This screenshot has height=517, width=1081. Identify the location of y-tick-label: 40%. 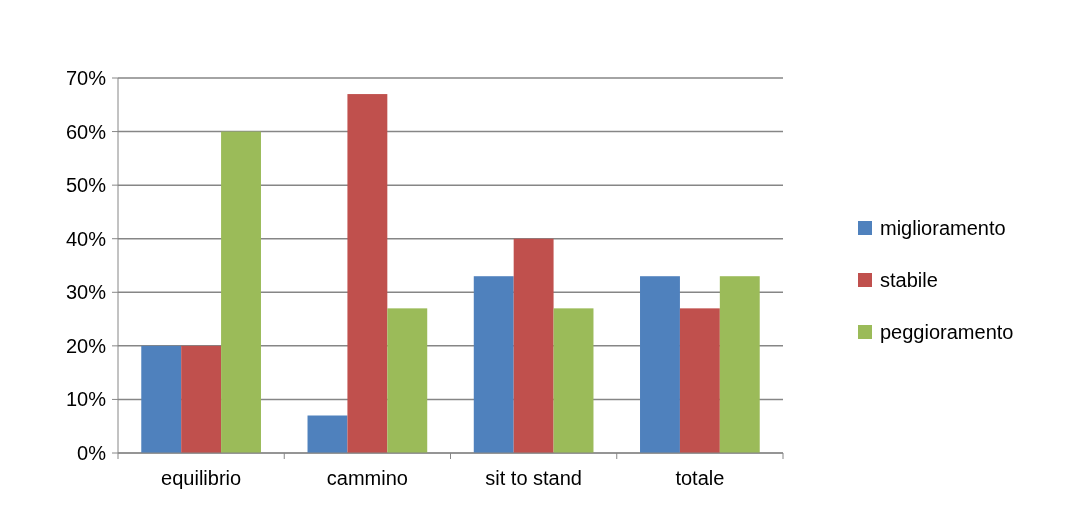
(86, 238).